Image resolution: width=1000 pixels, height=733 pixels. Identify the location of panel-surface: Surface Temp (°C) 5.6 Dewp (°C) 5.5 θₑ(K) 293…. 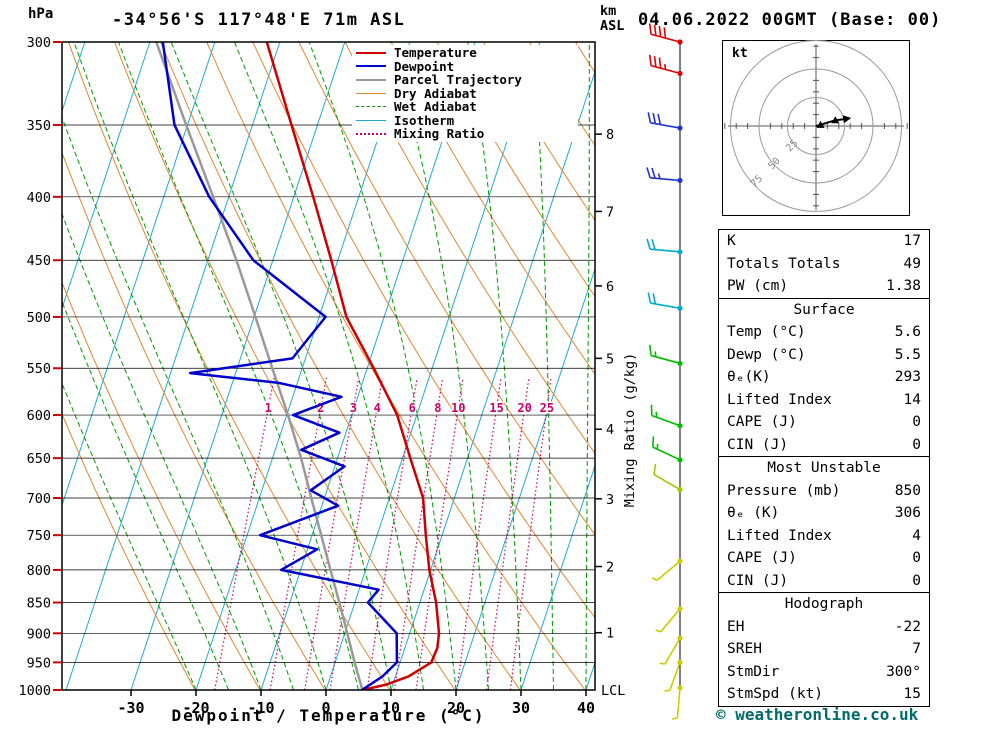
(824, 377).